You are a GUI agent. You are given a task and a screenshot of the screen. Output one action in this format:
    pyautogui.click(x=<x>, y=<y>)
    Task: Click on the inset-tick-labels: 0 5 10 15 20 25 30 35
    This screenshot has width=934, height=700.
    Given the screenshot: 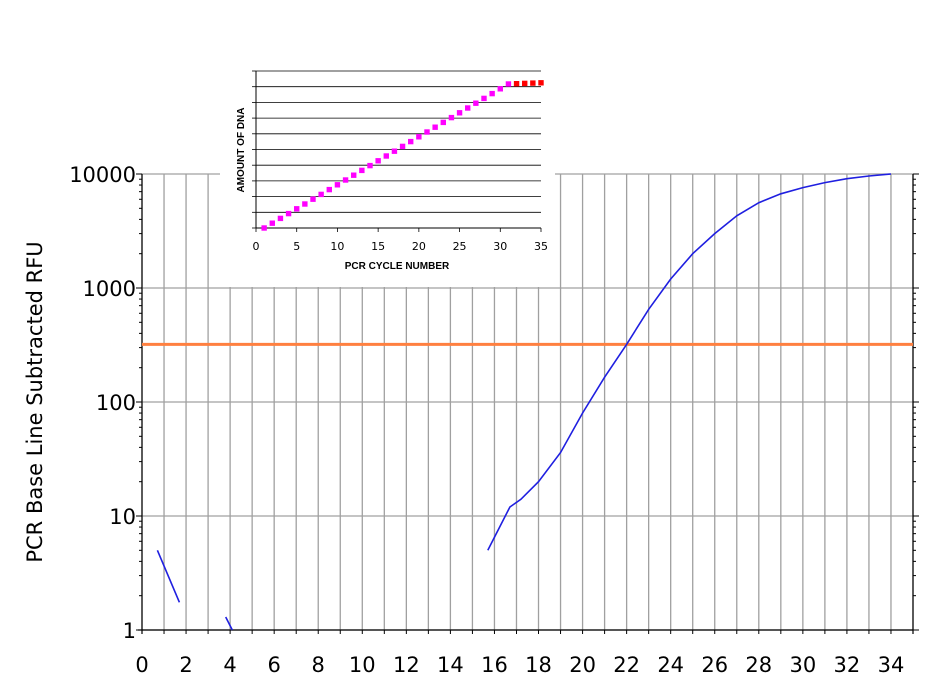 What is the action you would take?
    pyautogui.click(x=401, y=246)
    